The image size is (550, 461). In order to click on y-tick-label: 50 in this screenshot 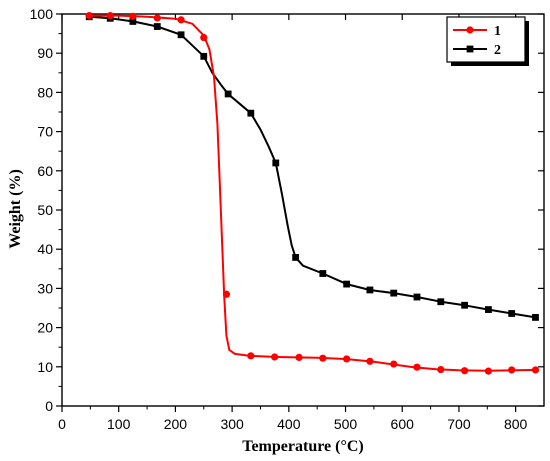, I will do `click(45, 210)`.